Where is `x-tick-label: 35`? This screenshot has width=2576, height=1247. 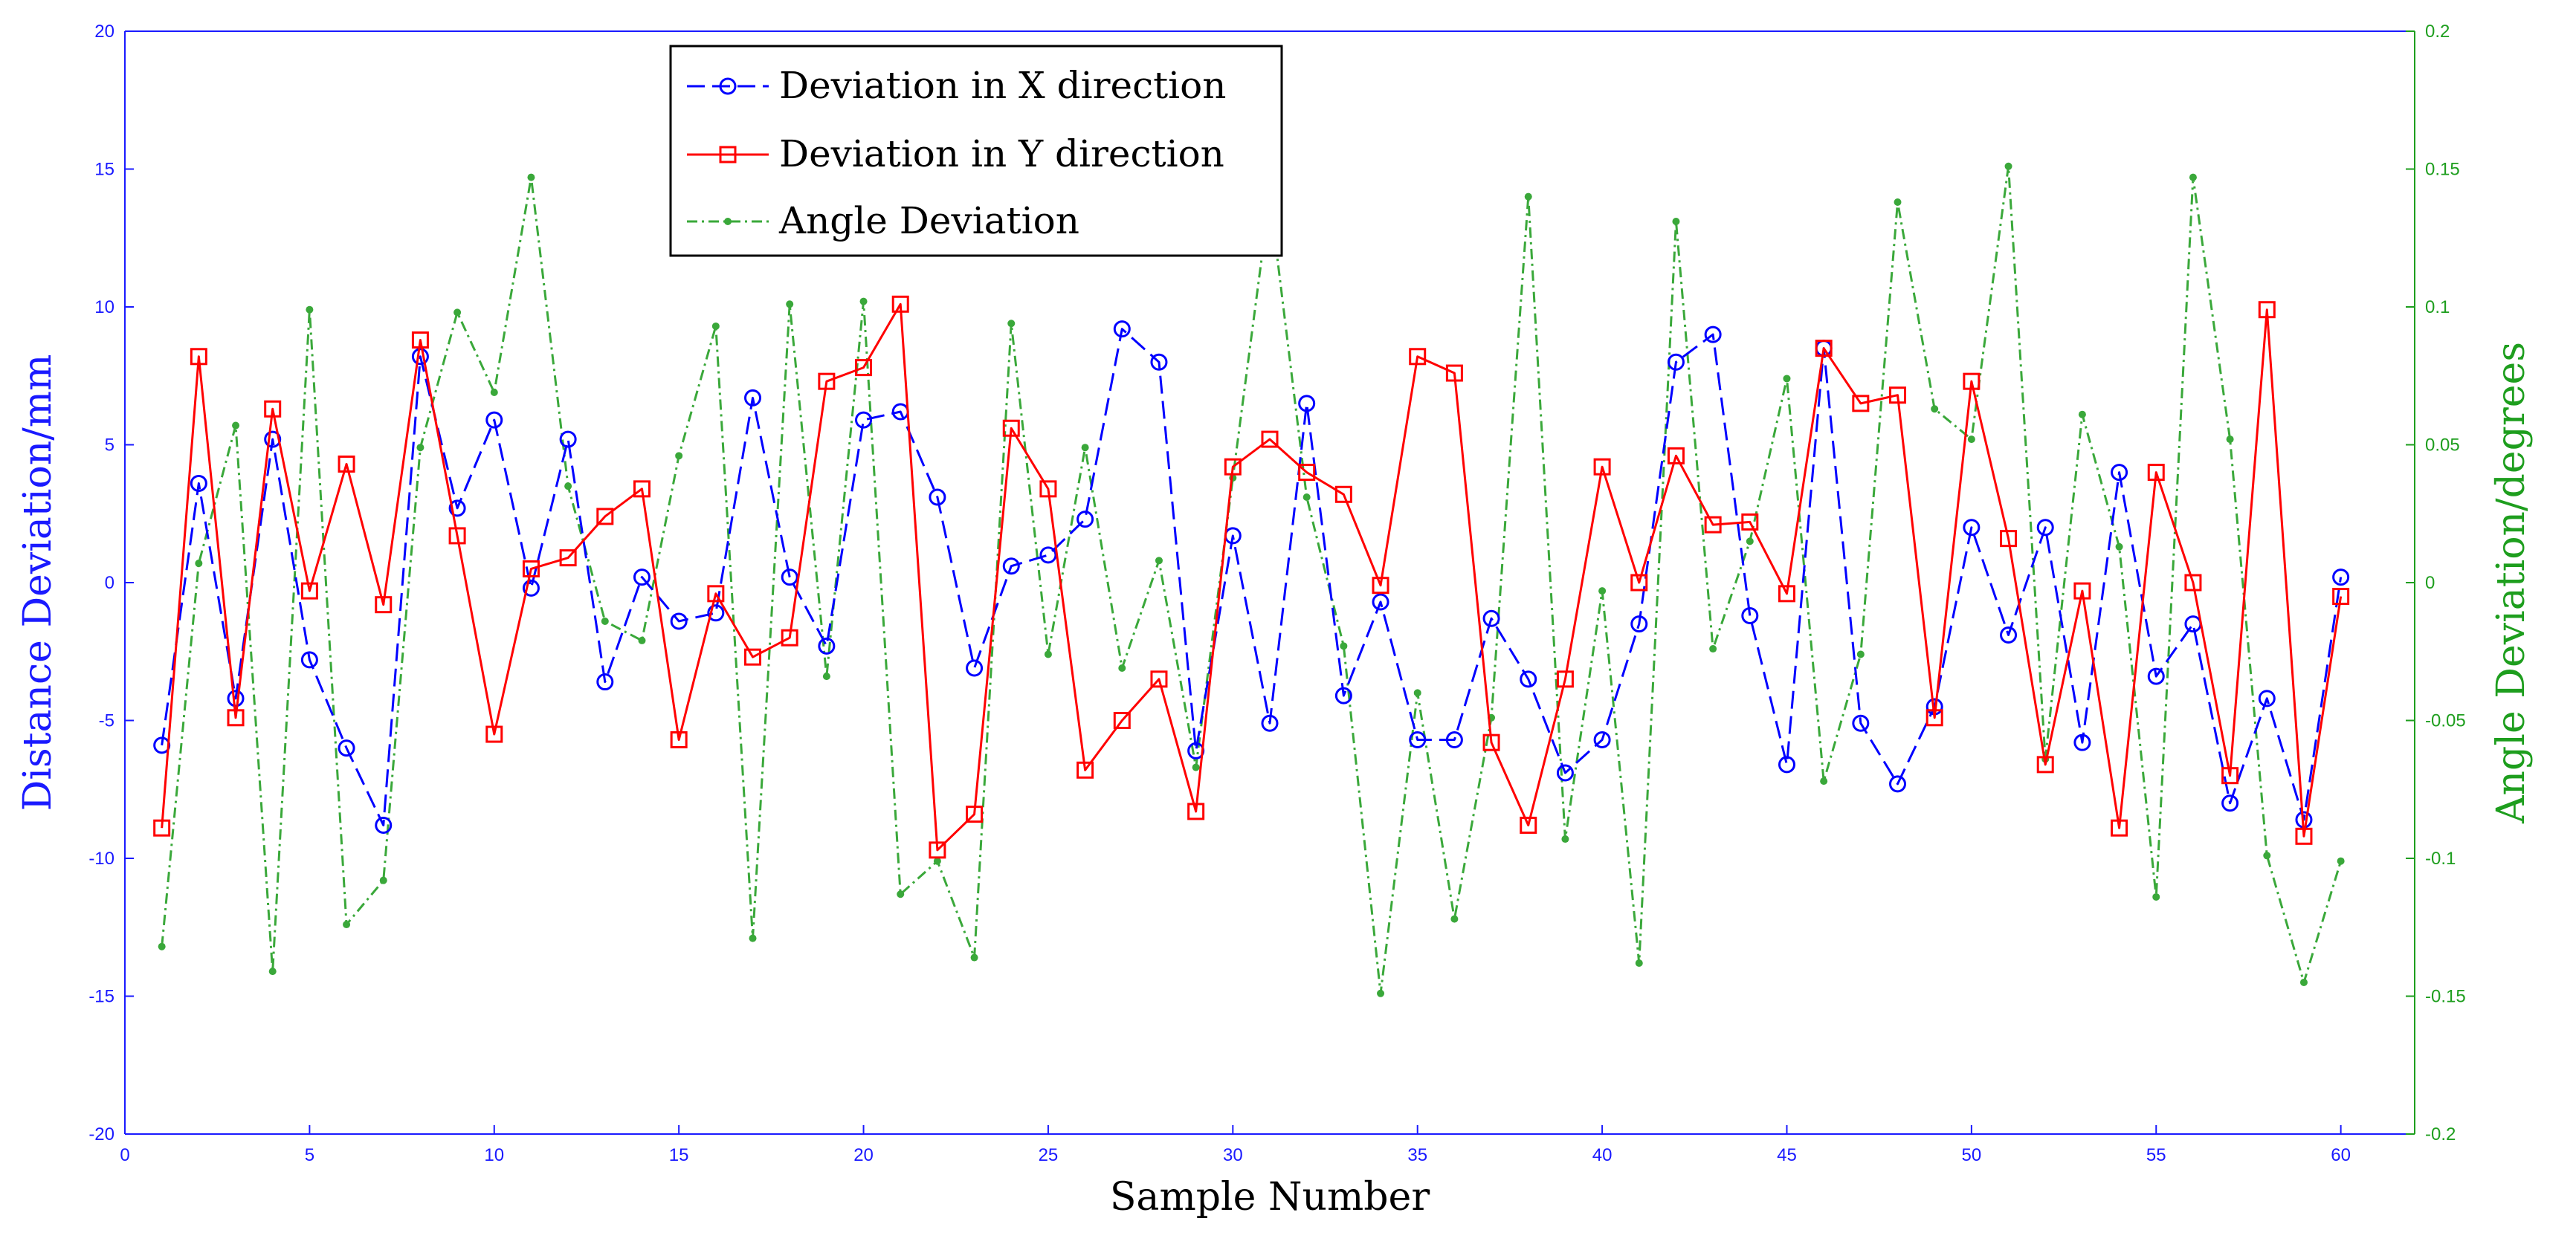
x-tick-label: 35 is located at coordinates (1417, 1155).